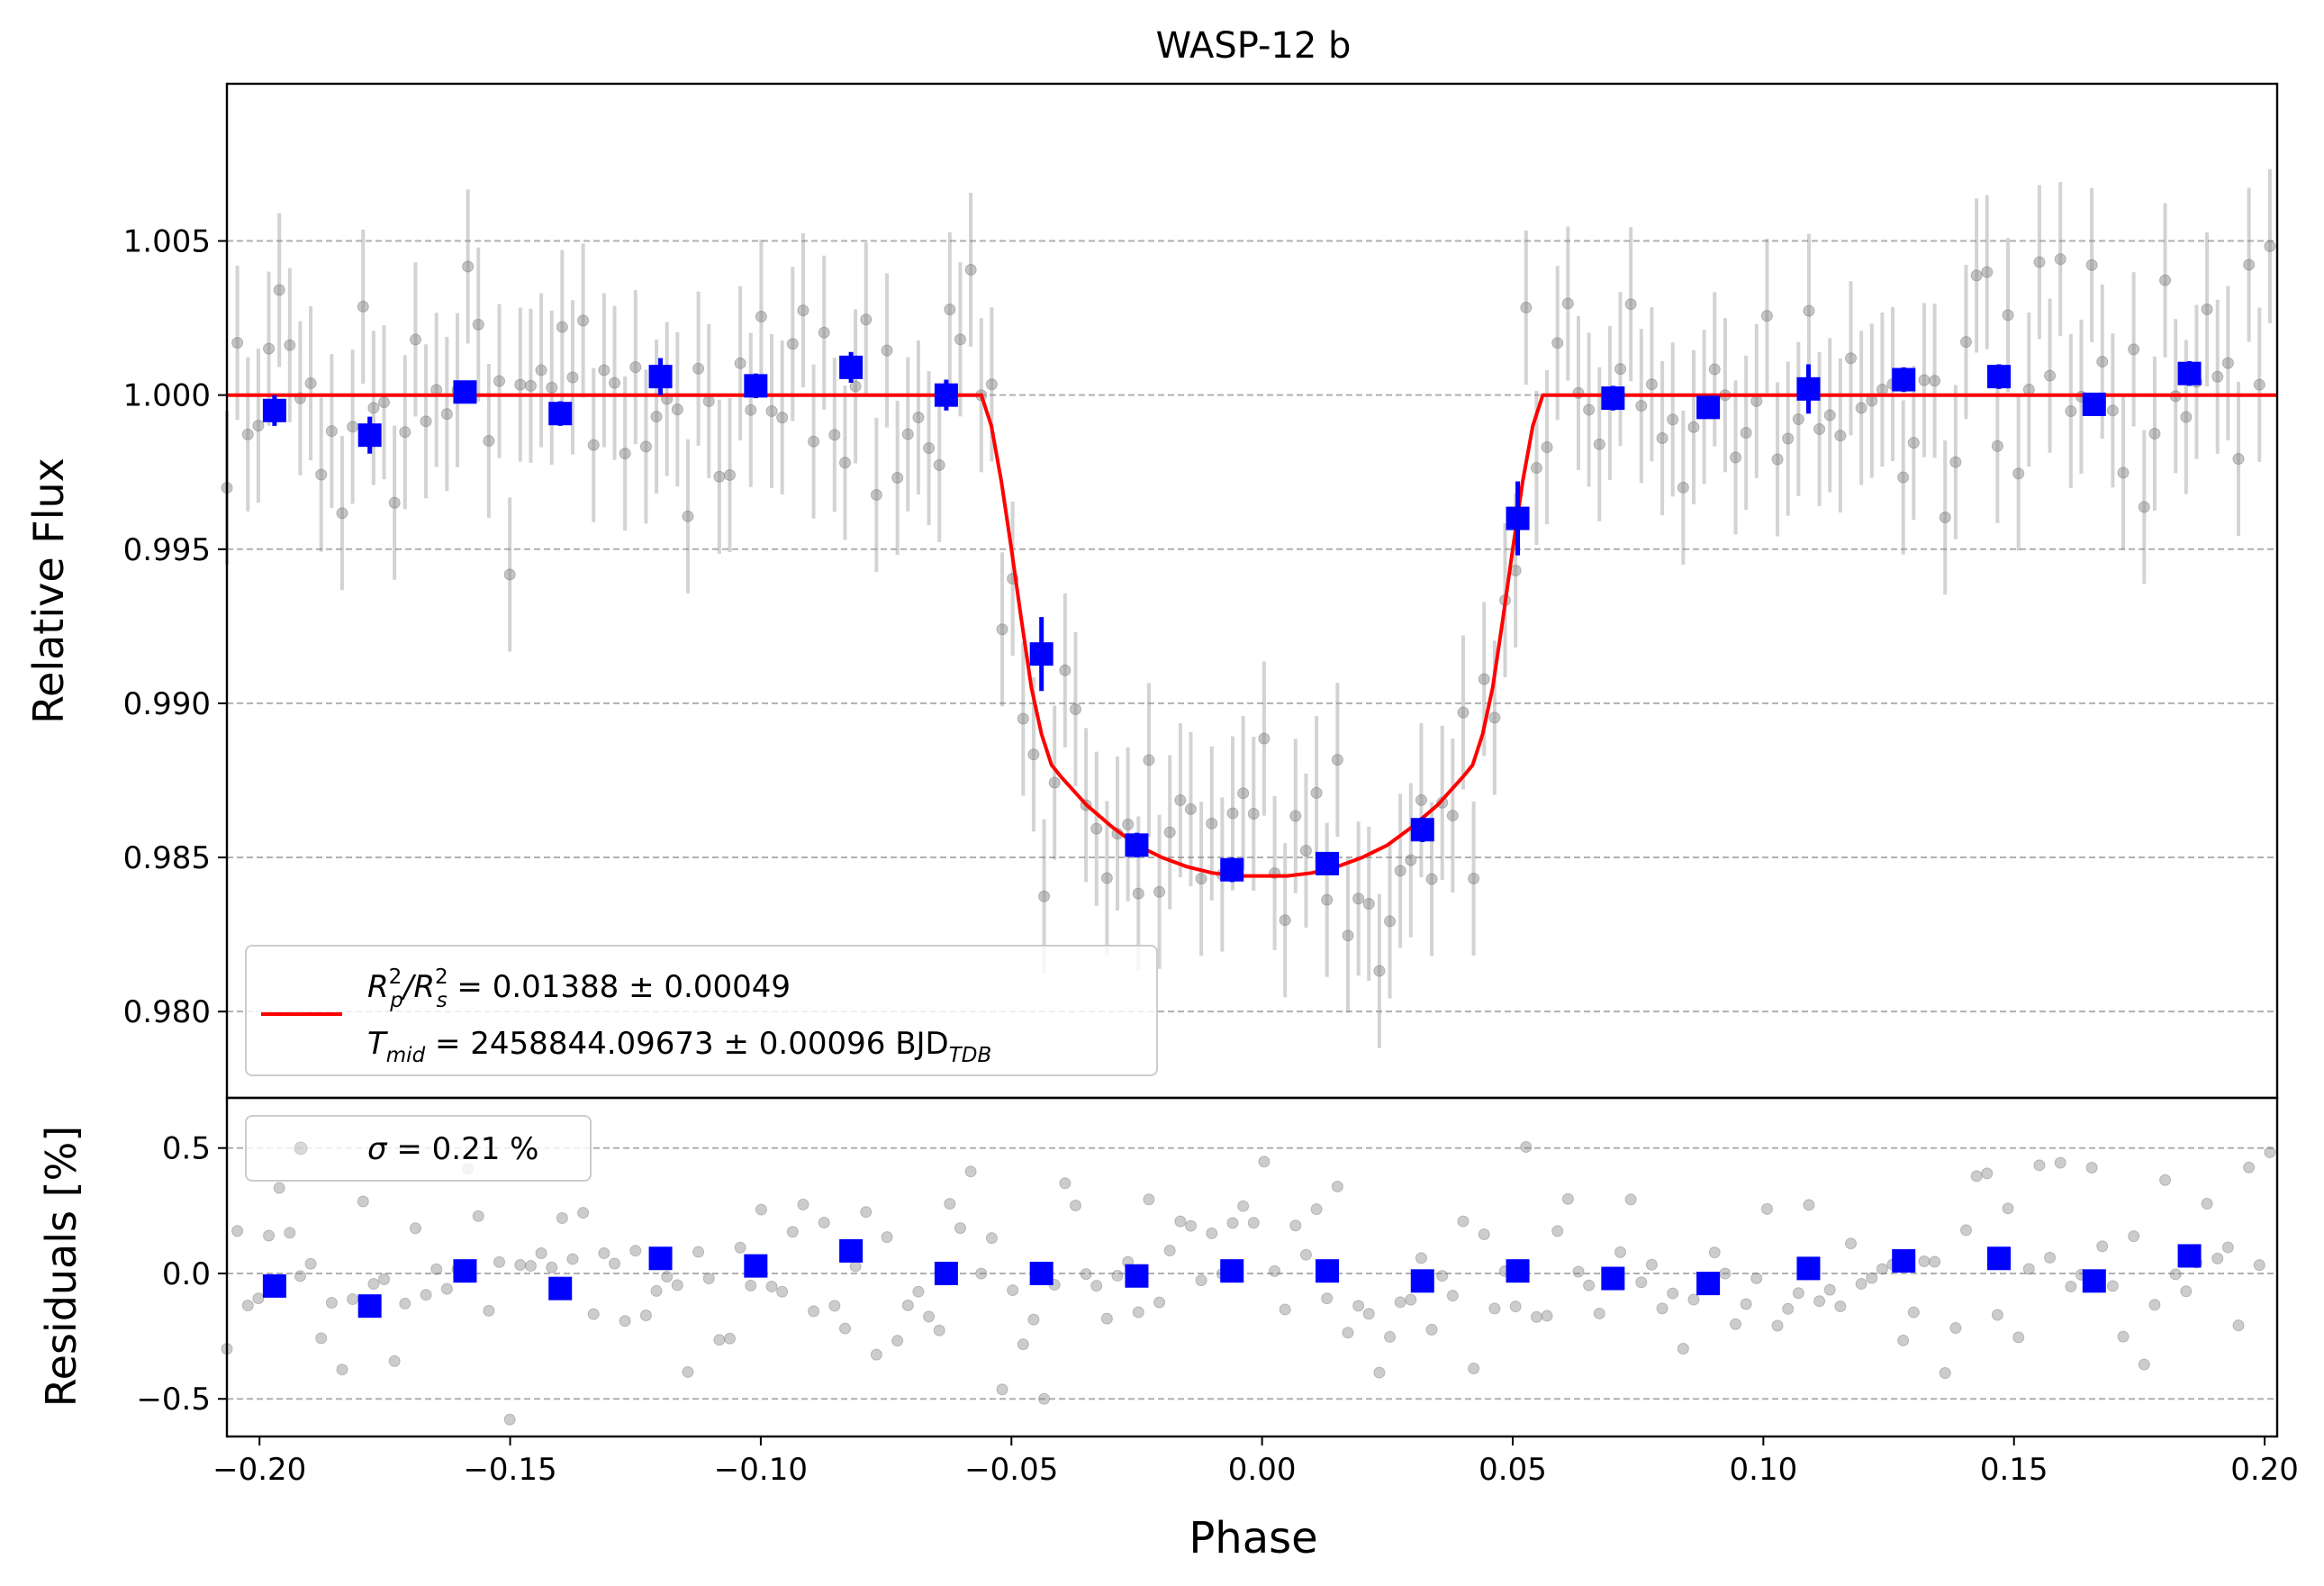  I want to click on x-tick-label: 0.15, so click(2014, 1470).